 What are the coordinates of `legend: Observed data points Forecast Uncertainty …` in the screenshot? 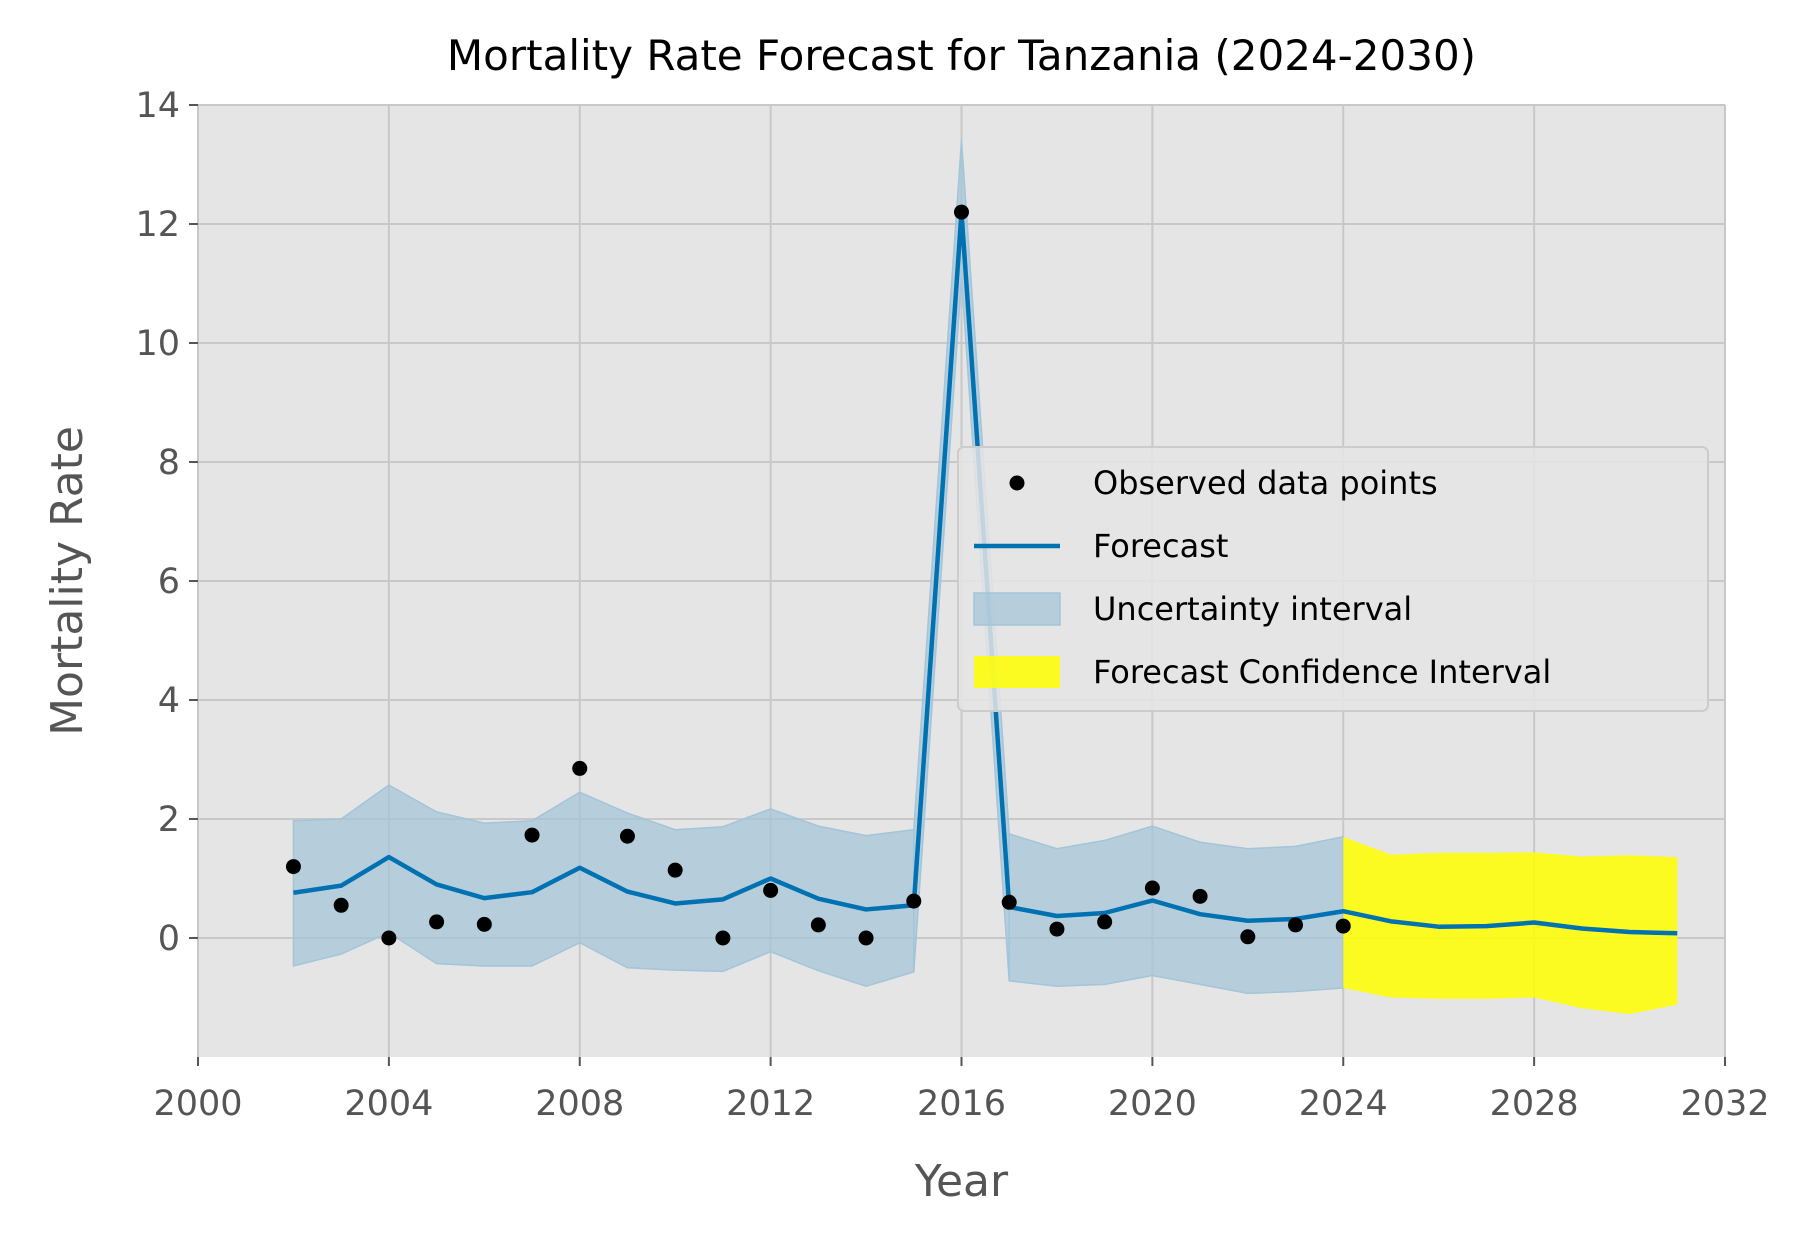 It's located at (1333, 579).